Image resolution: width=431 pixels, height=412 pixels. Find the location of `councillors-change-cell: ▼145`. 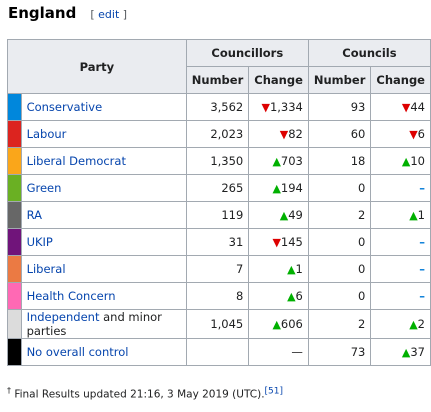

councillors-change-cell: ▼145 is located at coordinates (278, 242).